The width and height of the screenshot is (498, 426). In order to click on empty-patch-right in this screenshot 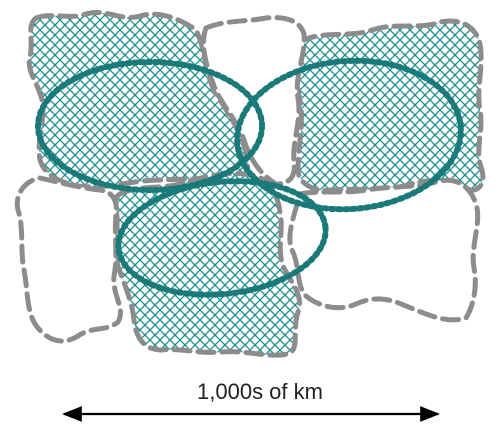, I will do `click(384, 250)`.